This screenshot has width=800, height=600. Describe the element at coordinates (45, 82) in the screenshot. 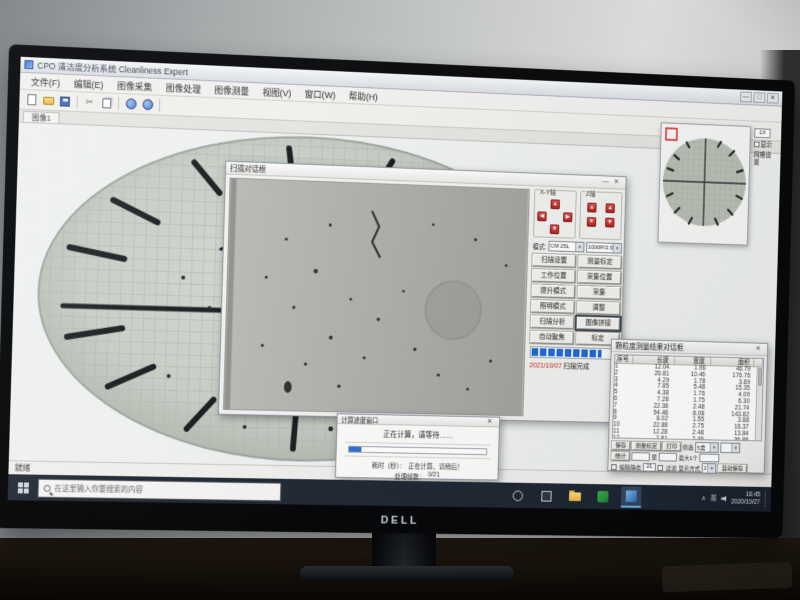

I see `menu-file: 文件(F)` at that location.